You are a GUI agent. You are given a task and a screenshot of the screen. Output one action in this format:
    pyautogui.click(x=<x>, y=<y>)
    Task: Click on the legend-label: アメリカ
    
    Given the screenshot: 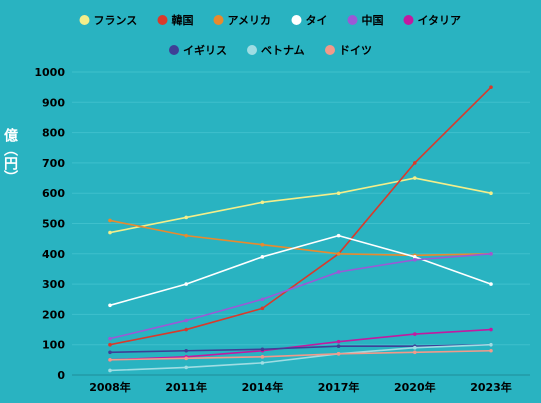 What is the action you would take?
    pyautogui.click(x=249, y=20)
    